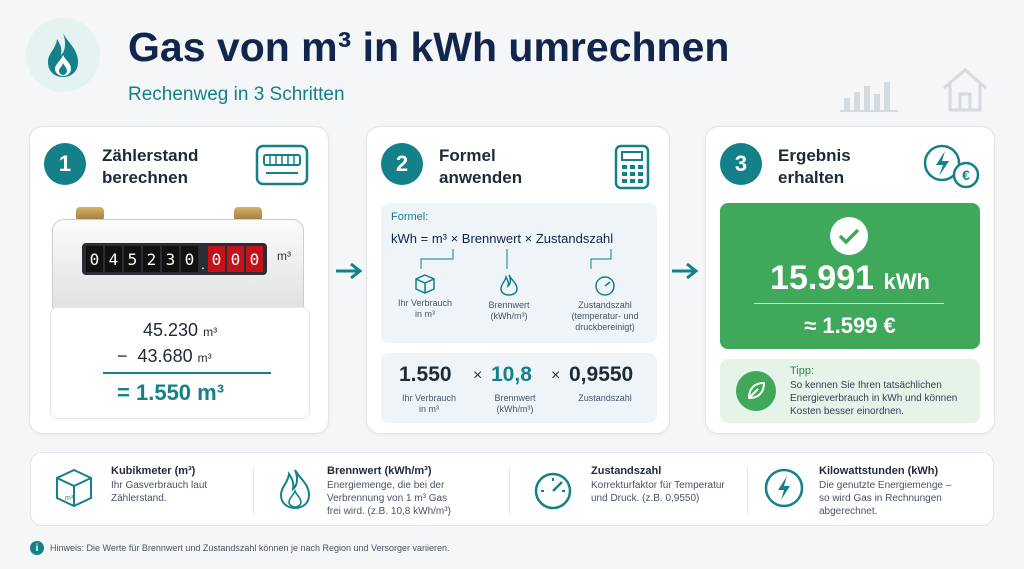  I want to click on info-icon: i, so click(37, 548).